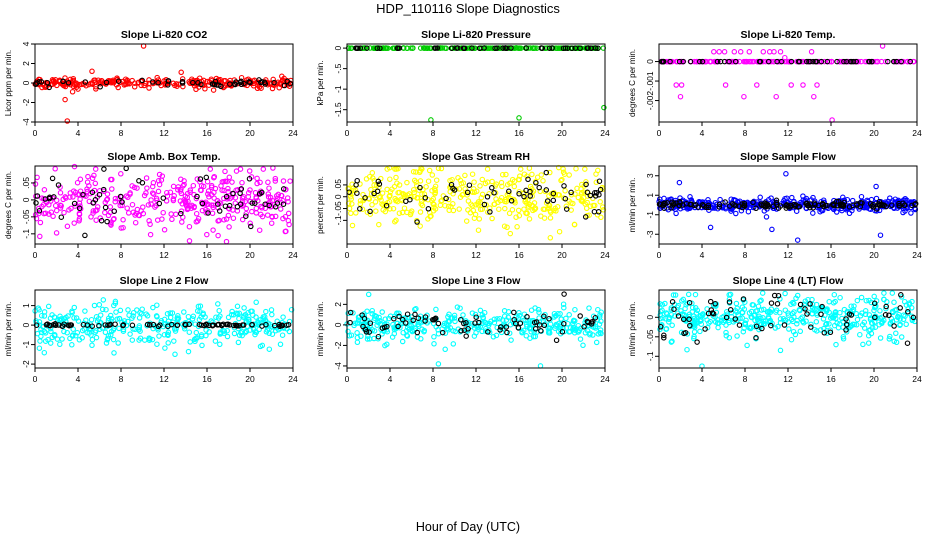 Image resolution: width=936 pixels, height=540 pixels. What do you see at coordinates (338, 366) in the screenshot?
I see `y-tick-label: -4` at bounding box center [338, 366].